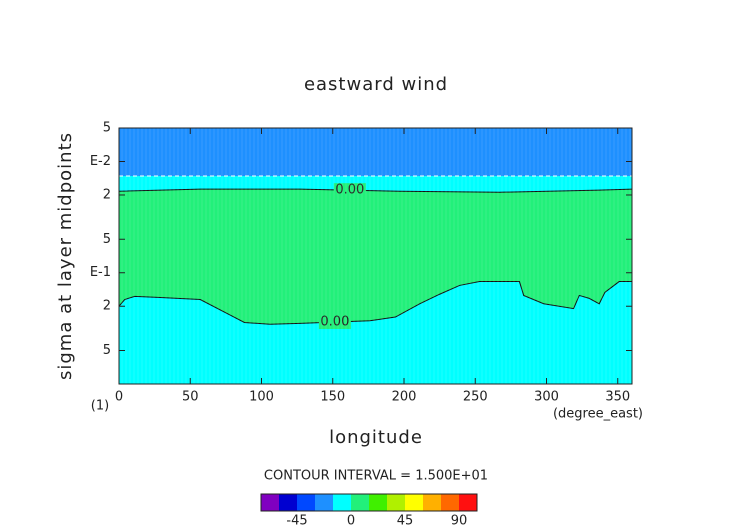 The image size is (752, 532). Describe the element at coordinates (376, 84) in the screenshot. I see `chart-title: eastward wind` at that location.